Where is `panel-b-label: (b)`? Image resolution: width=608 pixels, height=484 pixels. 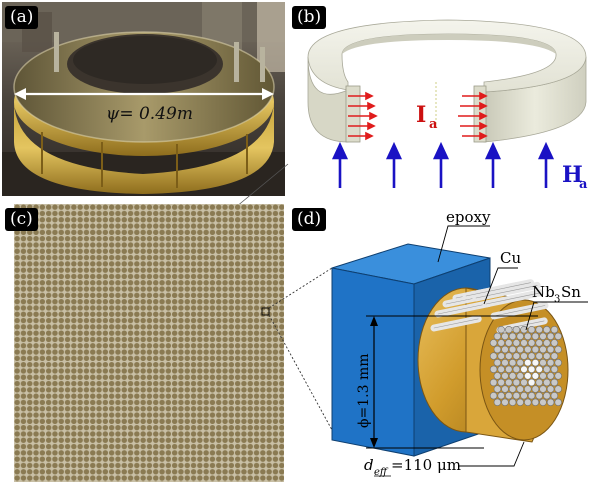 panel-b-label: (b) is located at coordinates (309, 17).